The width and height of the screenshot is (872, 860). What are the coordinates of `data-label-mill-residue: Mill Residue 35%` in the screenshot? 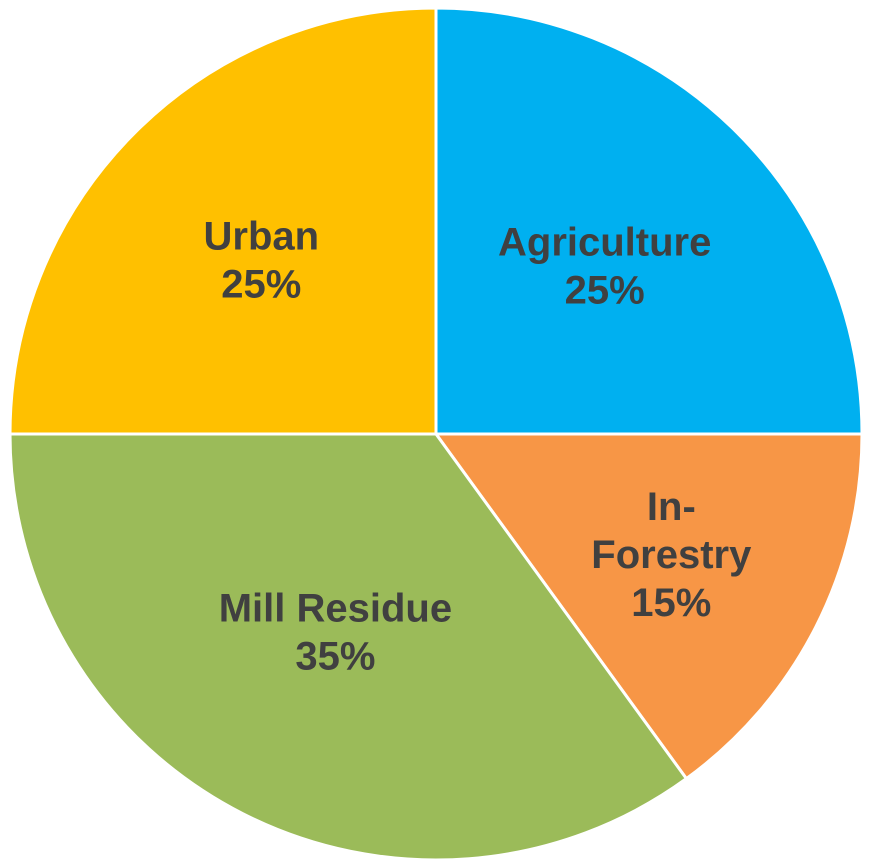 It's located at (335, 632).